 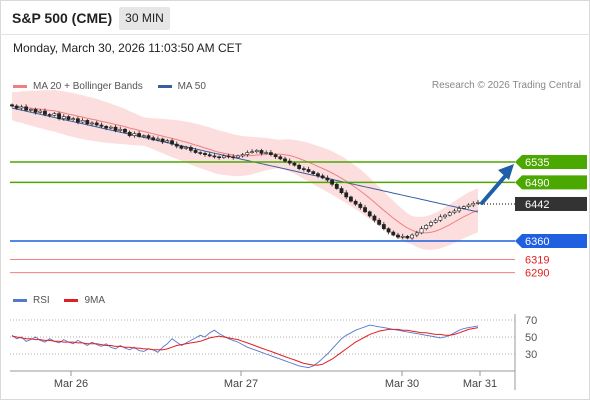 I want to click on legend-item-rsi: RSI, so click(x=31, y=300).